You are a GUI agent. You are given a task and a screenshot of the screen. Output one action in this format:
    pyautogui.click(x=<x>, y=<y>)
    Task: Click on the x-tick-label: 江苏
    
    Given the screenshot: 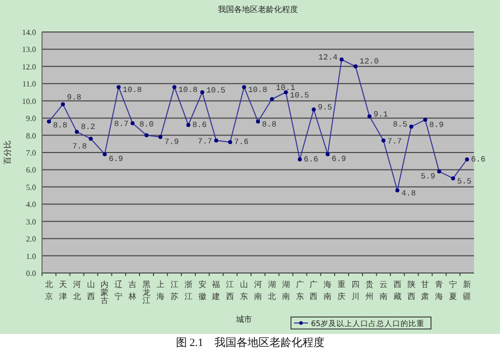 What is the action you would take?
    pyautogui.click(x=174, y=290)
    